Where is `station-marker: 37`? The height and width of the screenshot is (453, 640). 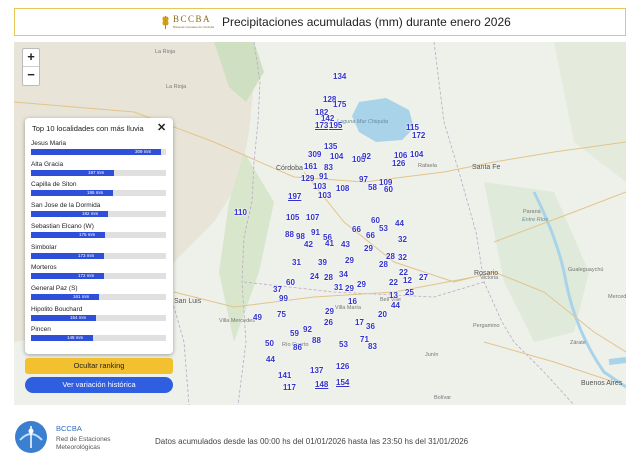 station-marker: 37 is located at coordinates (277, 289).